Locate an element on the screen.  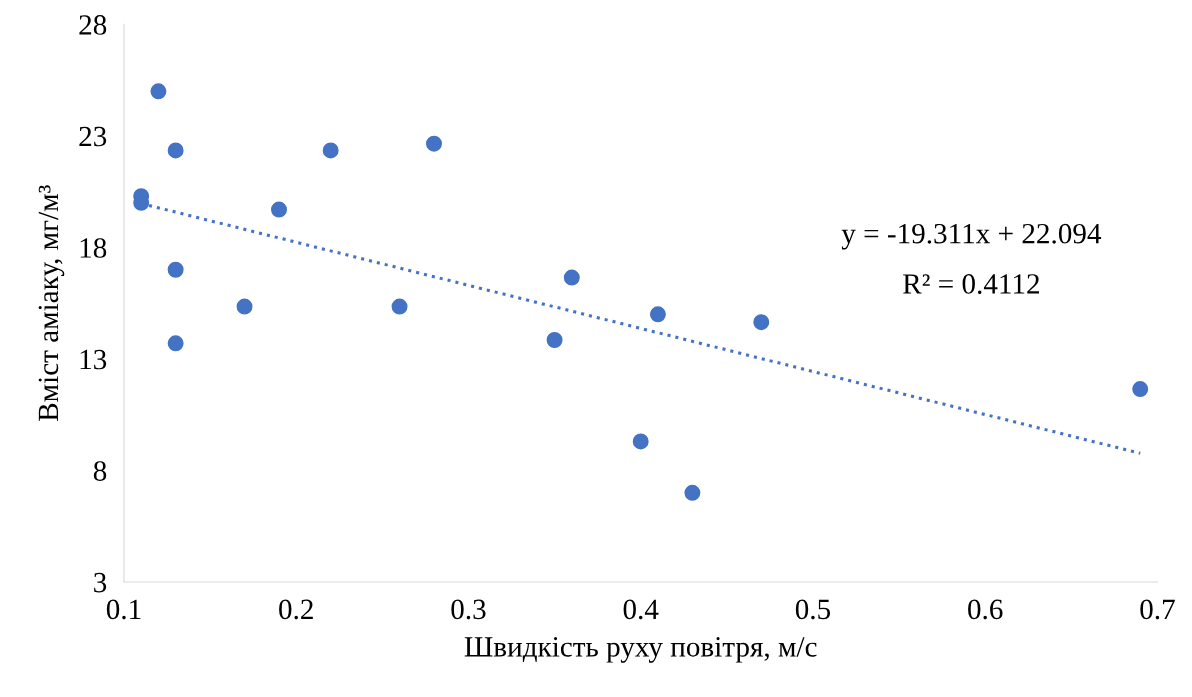
x-tick-label: 0.4 is located at coordinates (641, 609).